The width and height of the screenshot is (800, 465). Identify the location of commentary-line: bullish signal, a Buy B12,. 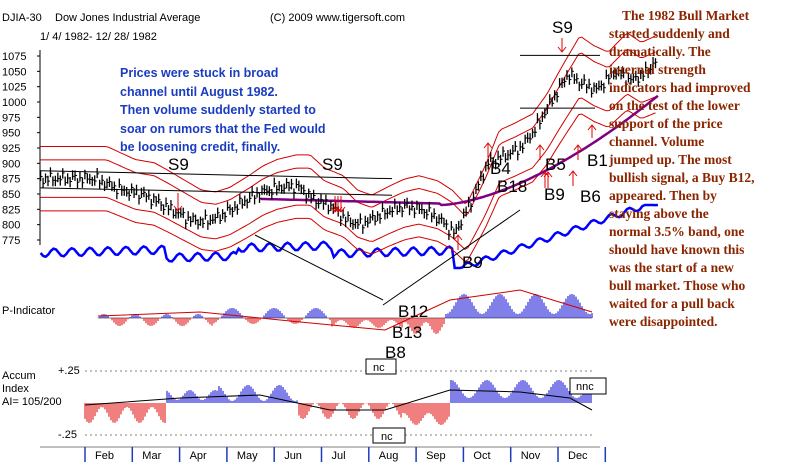
(682, 177).